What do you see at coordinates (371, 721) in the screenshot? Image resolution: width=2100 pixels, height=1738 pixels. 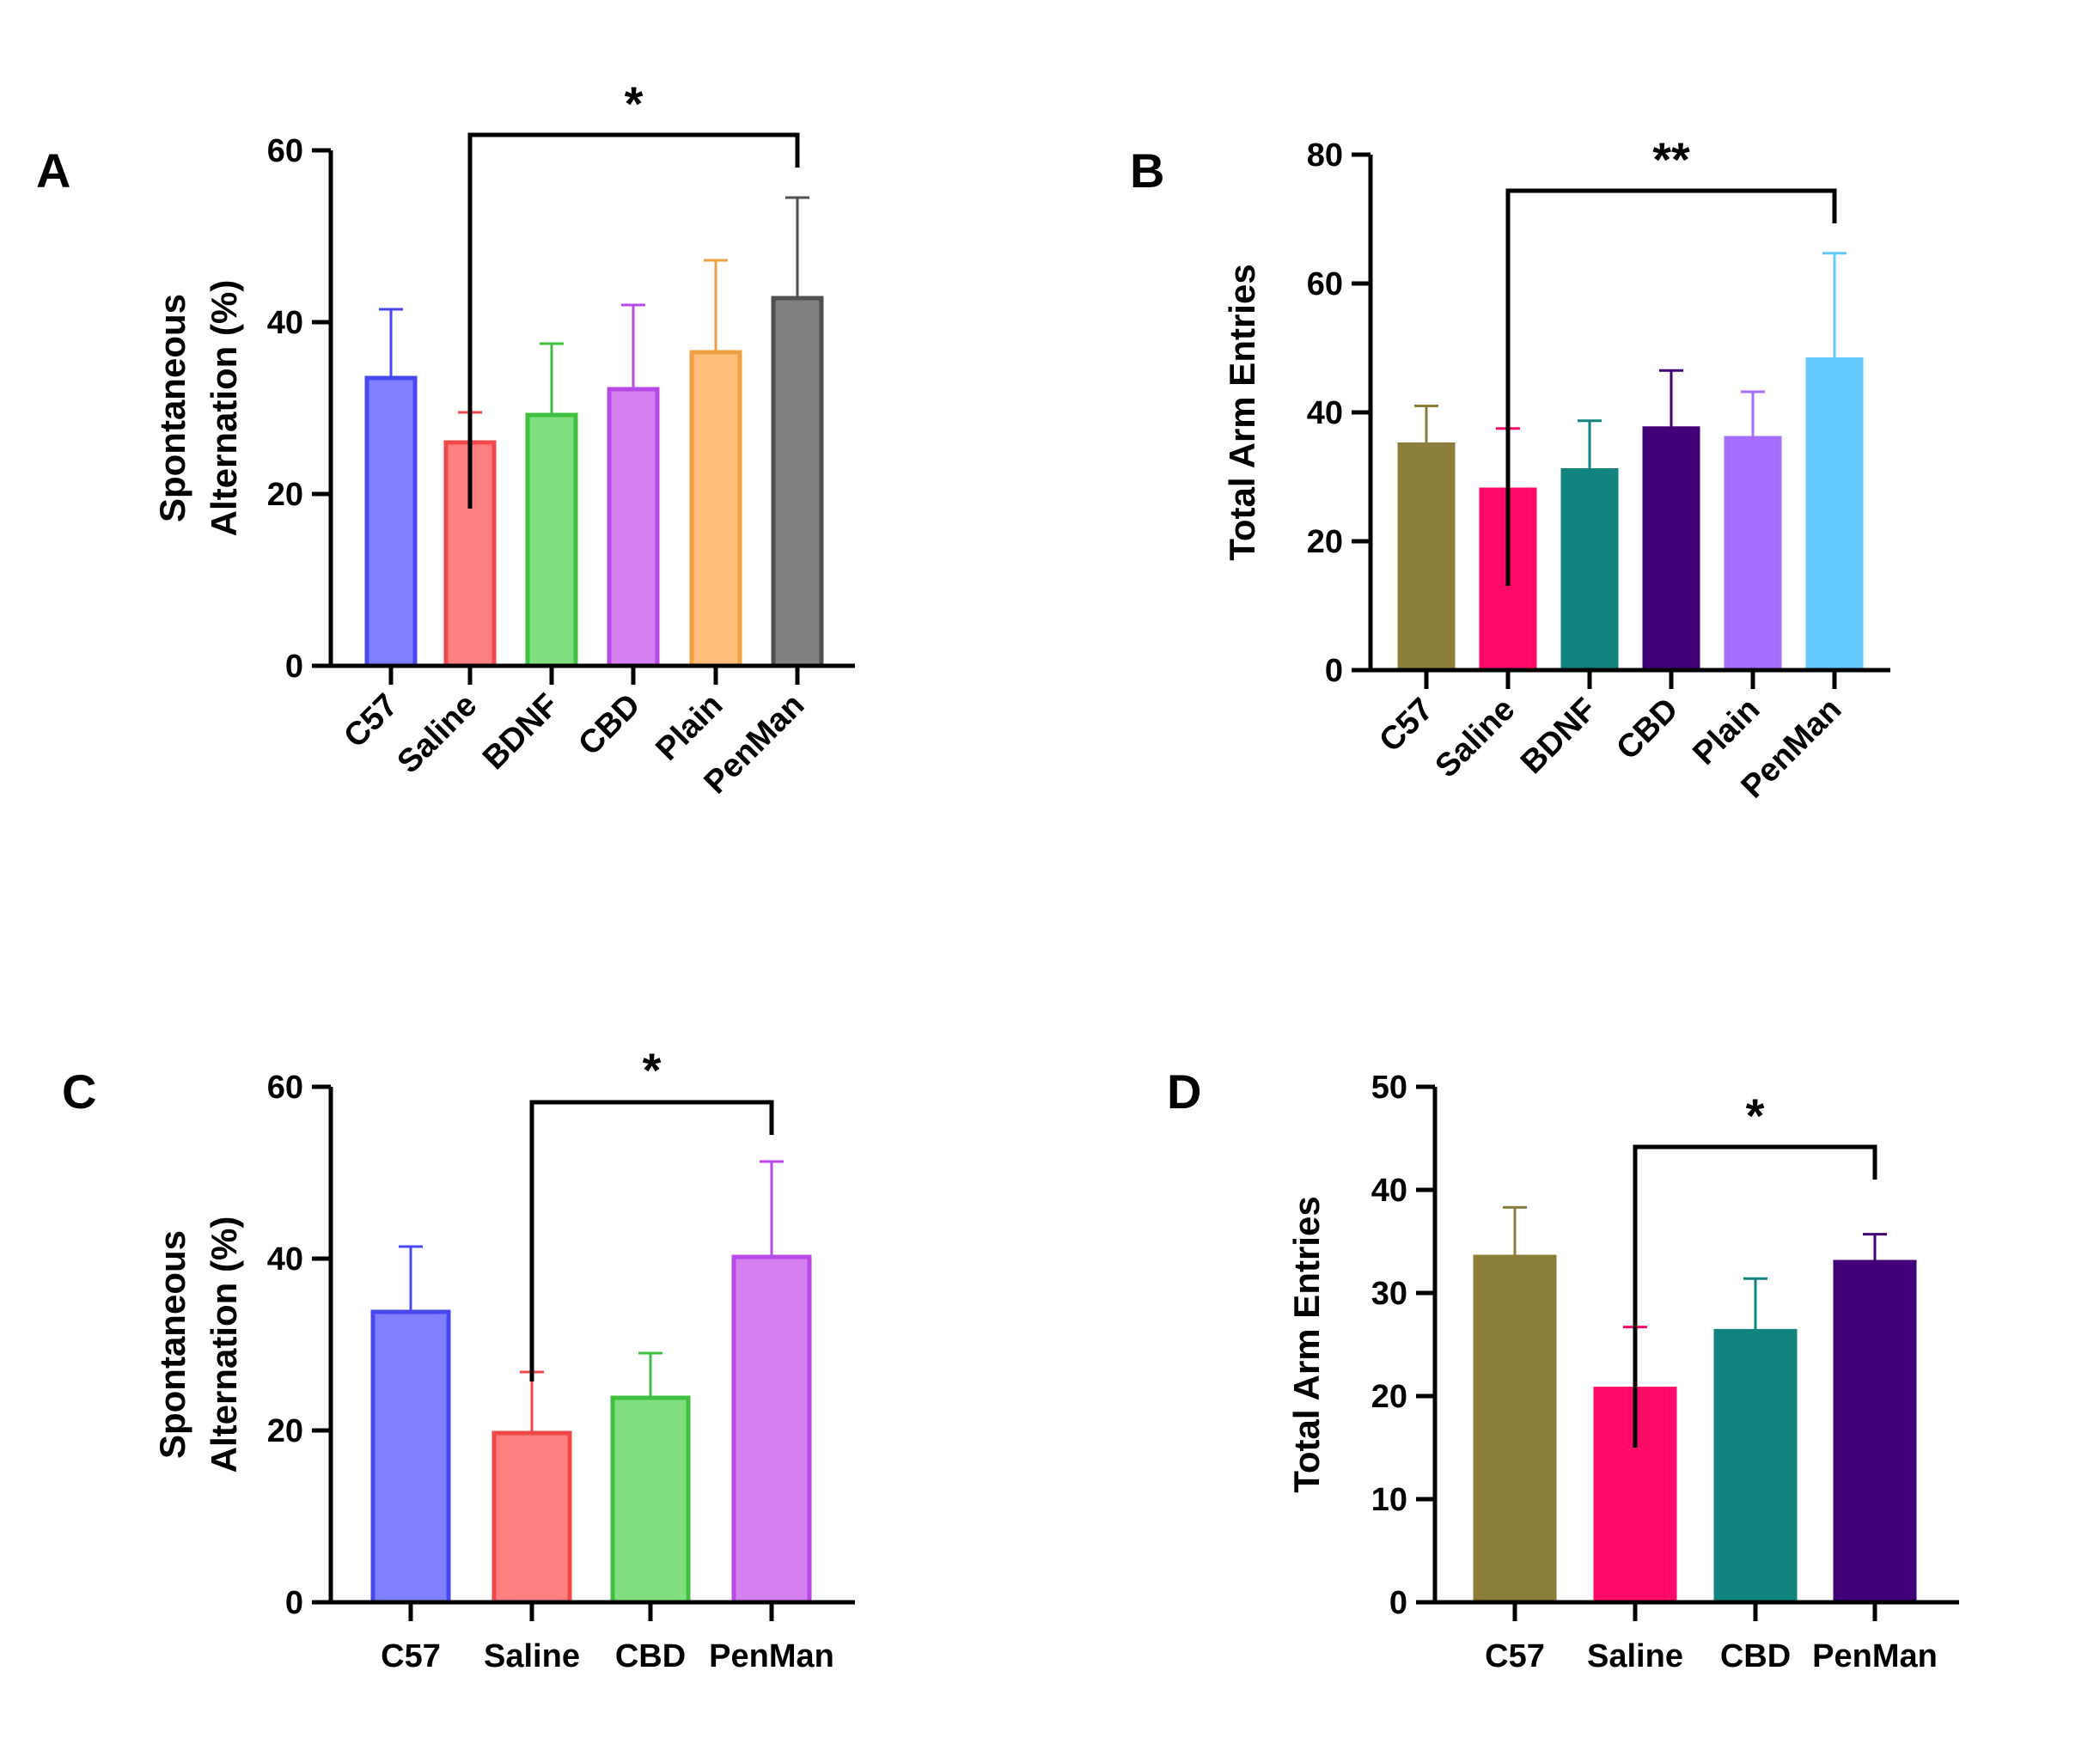 I see `panel-a-xtick-label-c57: C57` at bounding box center [371, 721].